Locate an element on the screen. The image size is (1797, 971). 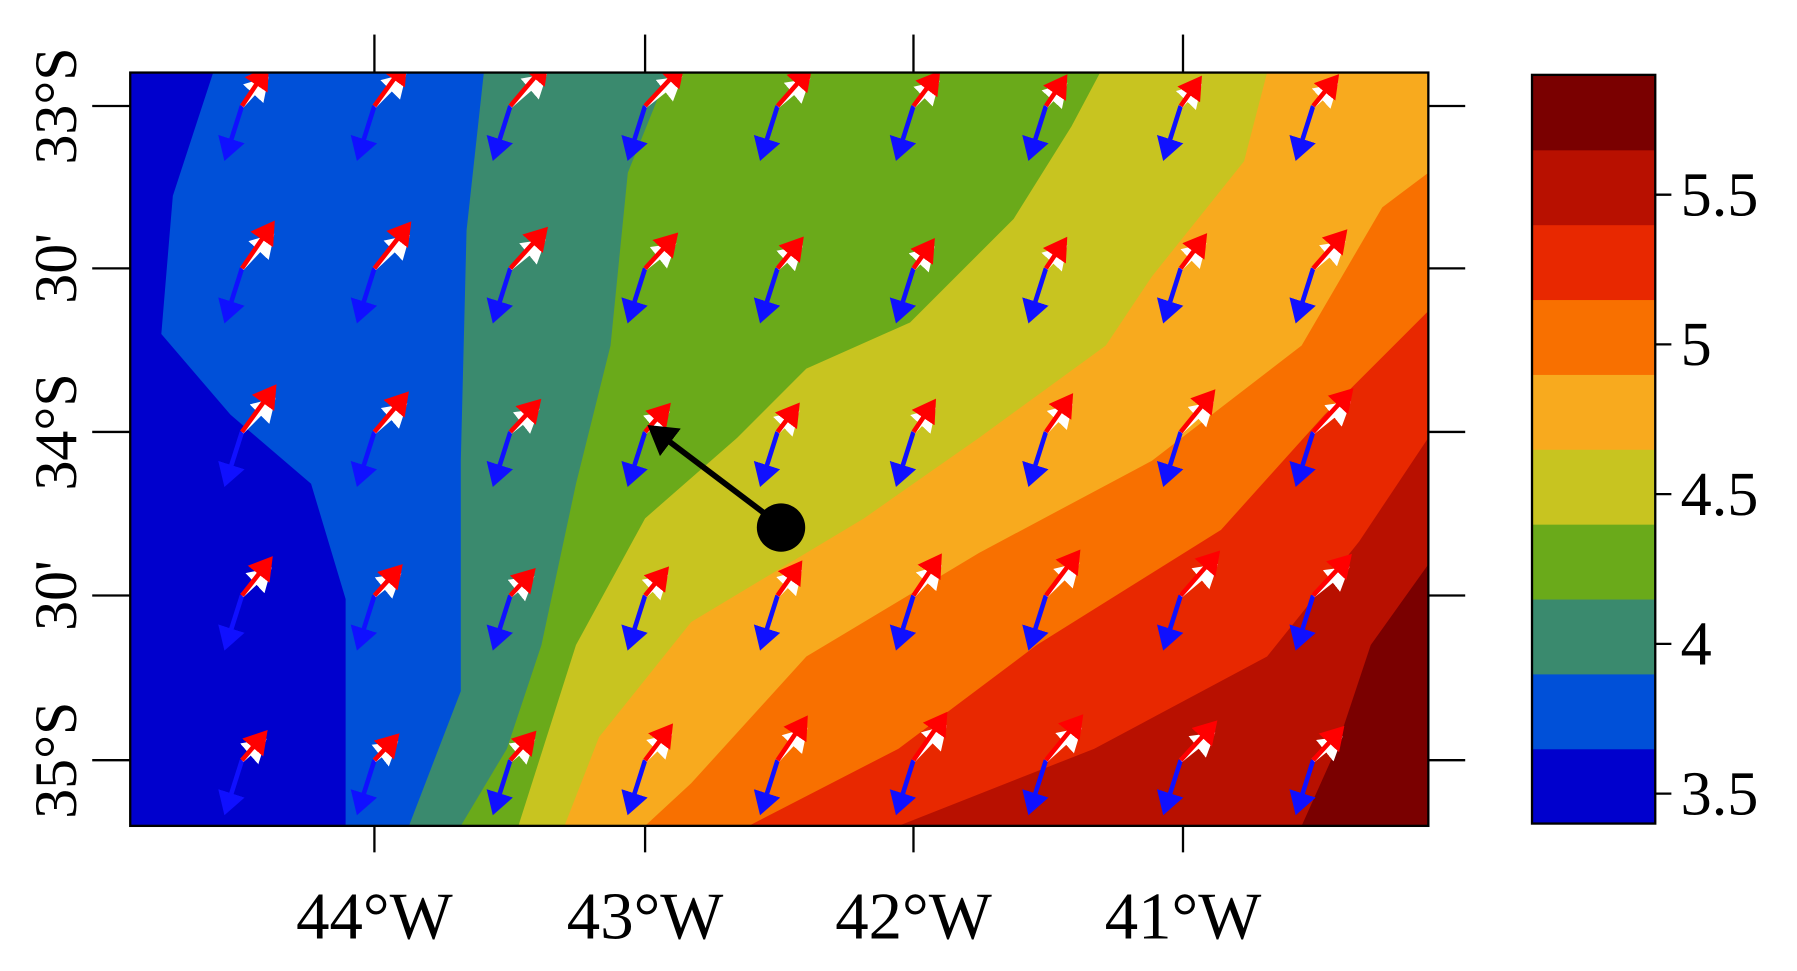
colorbar-frame is located at coordinates (1593, 449).